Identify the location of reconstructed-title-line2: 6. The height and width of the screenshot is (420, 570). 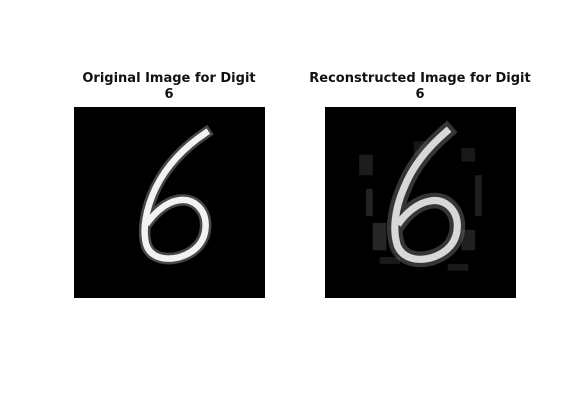
(420, 94).